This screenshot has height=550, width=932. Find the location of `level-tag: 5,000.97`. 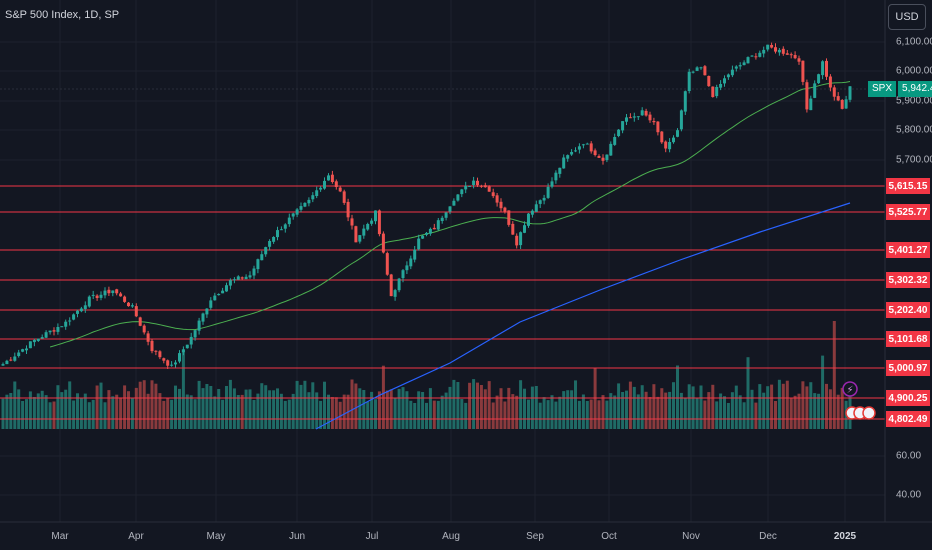

level-tag: 5,000.97 is located at coordinates (908, 368).